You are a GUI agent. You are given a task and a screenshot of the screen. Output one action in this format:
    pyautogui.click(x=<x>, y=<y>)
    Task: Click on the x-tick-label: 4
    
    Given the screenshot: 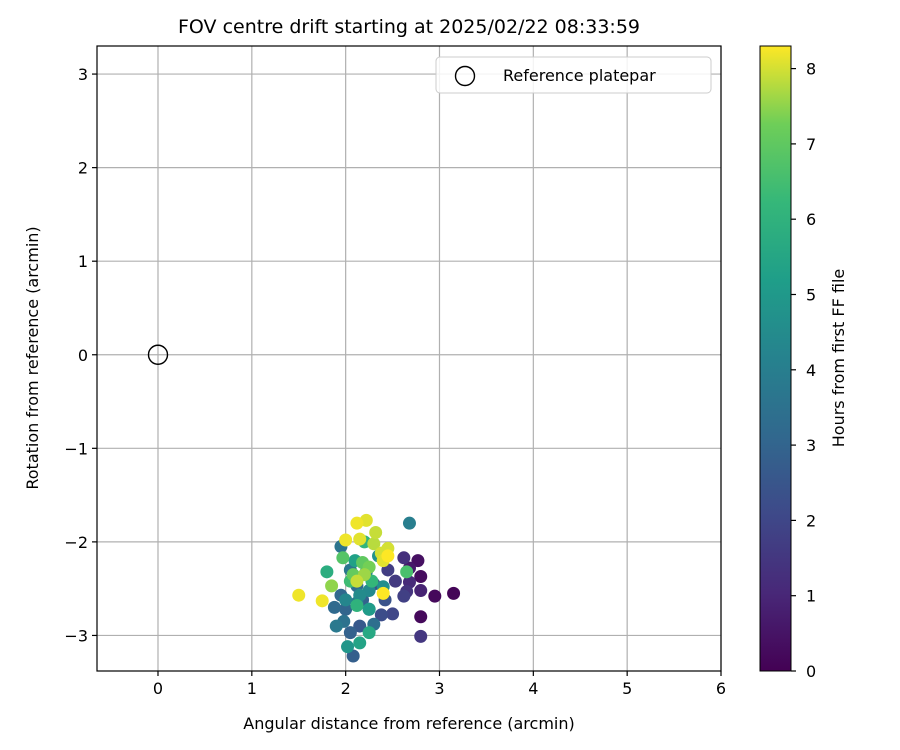 What is the action you would take?
    pyautogui.click(x=533, y=688)
    